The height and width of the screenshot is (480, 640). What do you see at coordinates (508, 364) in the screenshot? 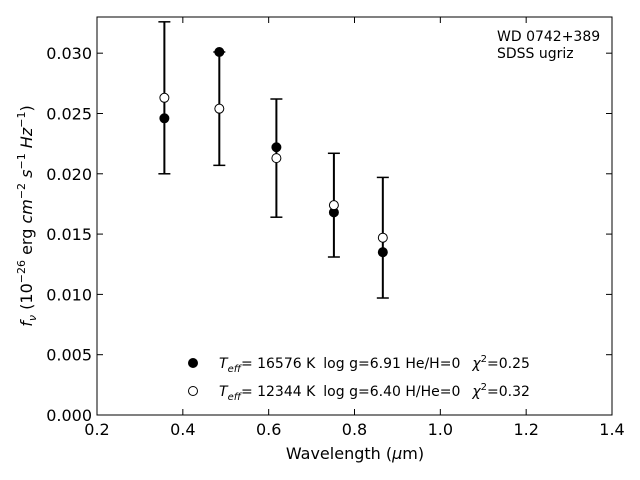
I see `legend-1-chi: =0.25` at bounding box center [508, 364].